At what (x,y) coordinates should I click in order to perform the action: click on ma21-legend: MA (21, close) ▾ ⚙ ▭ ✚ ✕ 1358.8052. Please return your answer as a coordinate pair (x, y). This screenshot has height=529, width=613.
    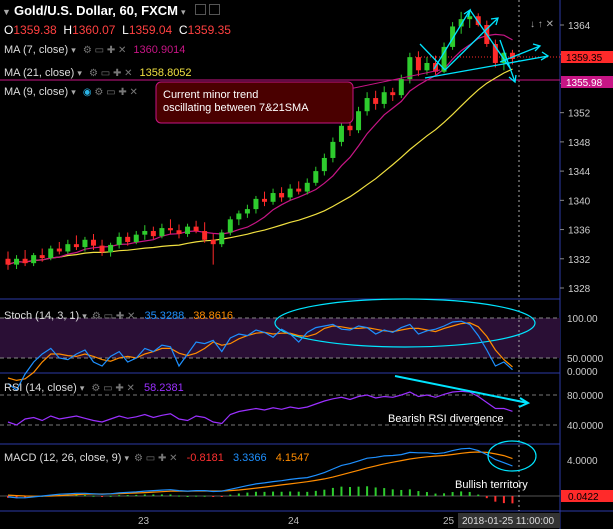
    Looking at the image, I should click on (98, 73).